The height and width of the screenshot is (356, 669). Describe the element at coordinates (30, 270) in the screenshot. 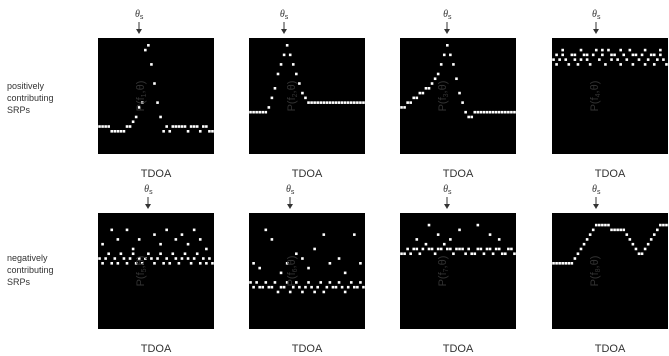

I see `row-label-line: contributing` at that location.